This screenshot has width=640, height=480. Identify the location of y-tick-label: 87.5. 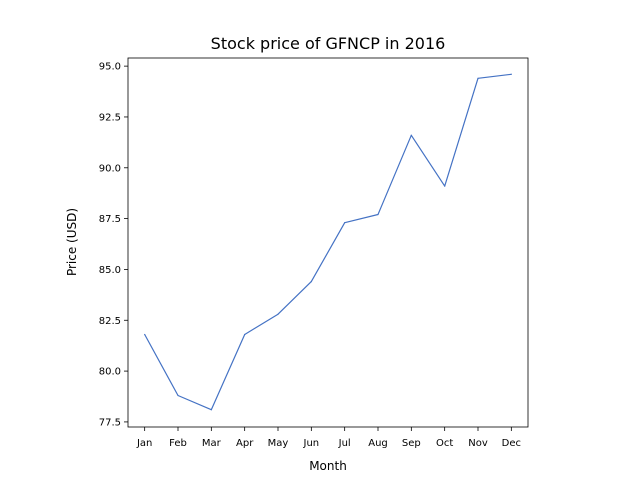
(110, 219).